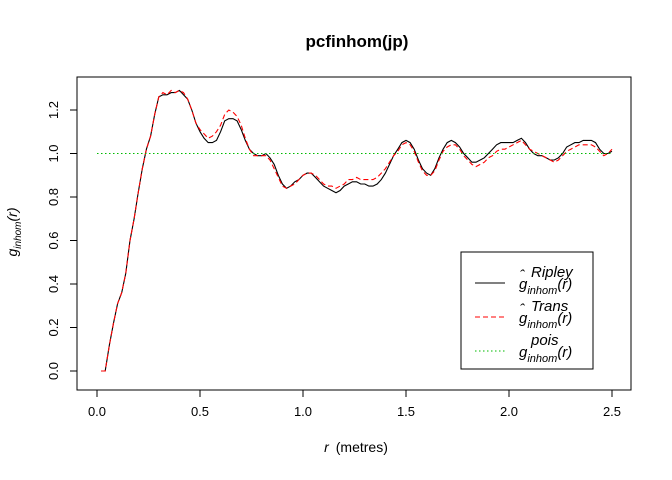 The image size is (672, 480). What do you see at coordinates (53, 327) in the screenshot?
I see `y-tick-label: 0.2` at bounding box center [53, 327].